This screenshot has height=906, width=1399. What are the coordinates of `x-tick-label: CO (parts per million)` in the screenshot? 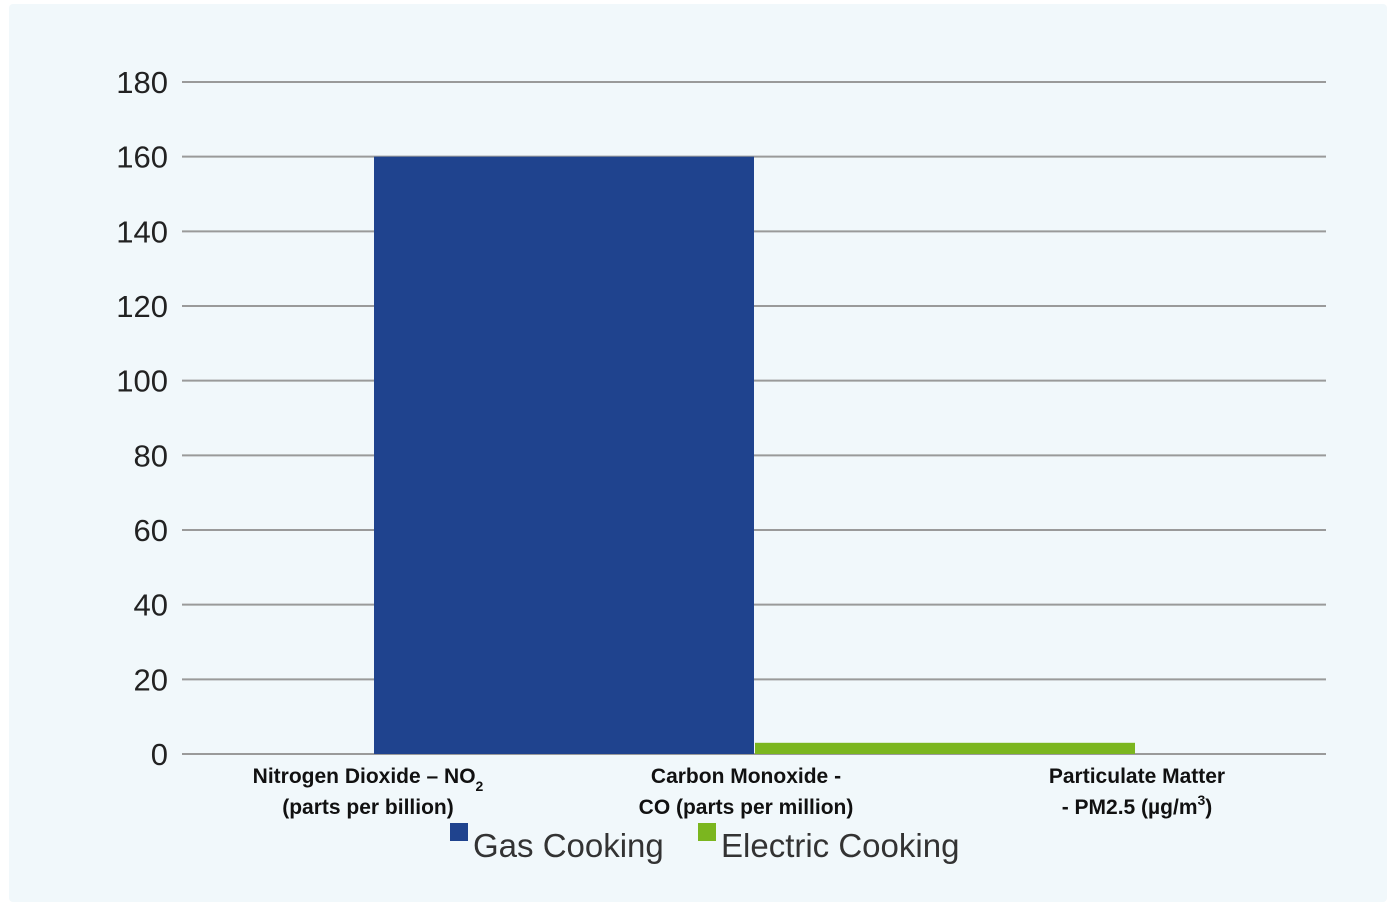 It's located at (746, 807).